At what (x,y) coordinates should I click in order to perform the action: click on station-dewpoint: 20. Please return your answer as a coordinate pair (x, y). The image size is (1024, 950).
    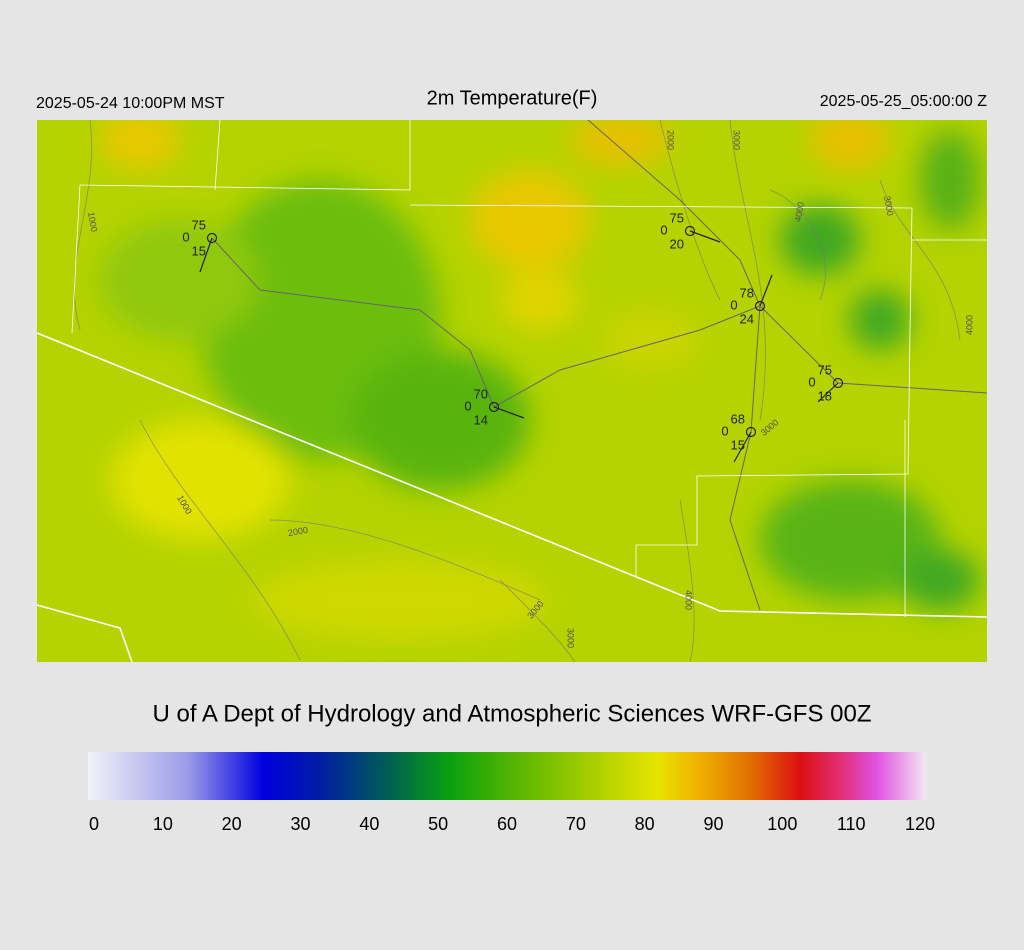
    Looking at the image, I should click on (677, 243).